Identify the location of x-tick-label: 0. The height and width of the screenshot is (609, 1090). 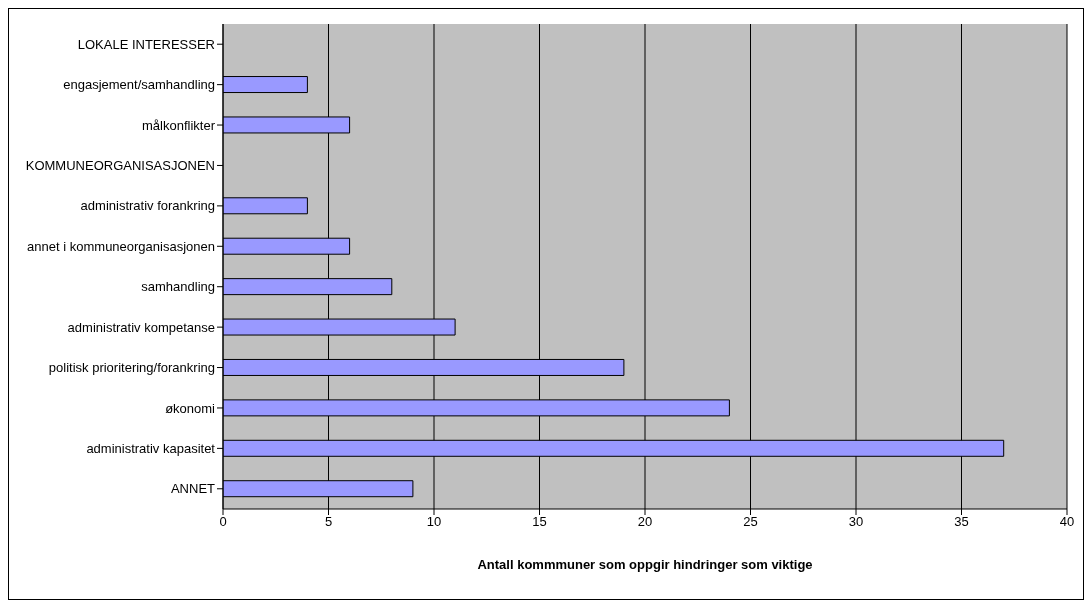
(223, 522).